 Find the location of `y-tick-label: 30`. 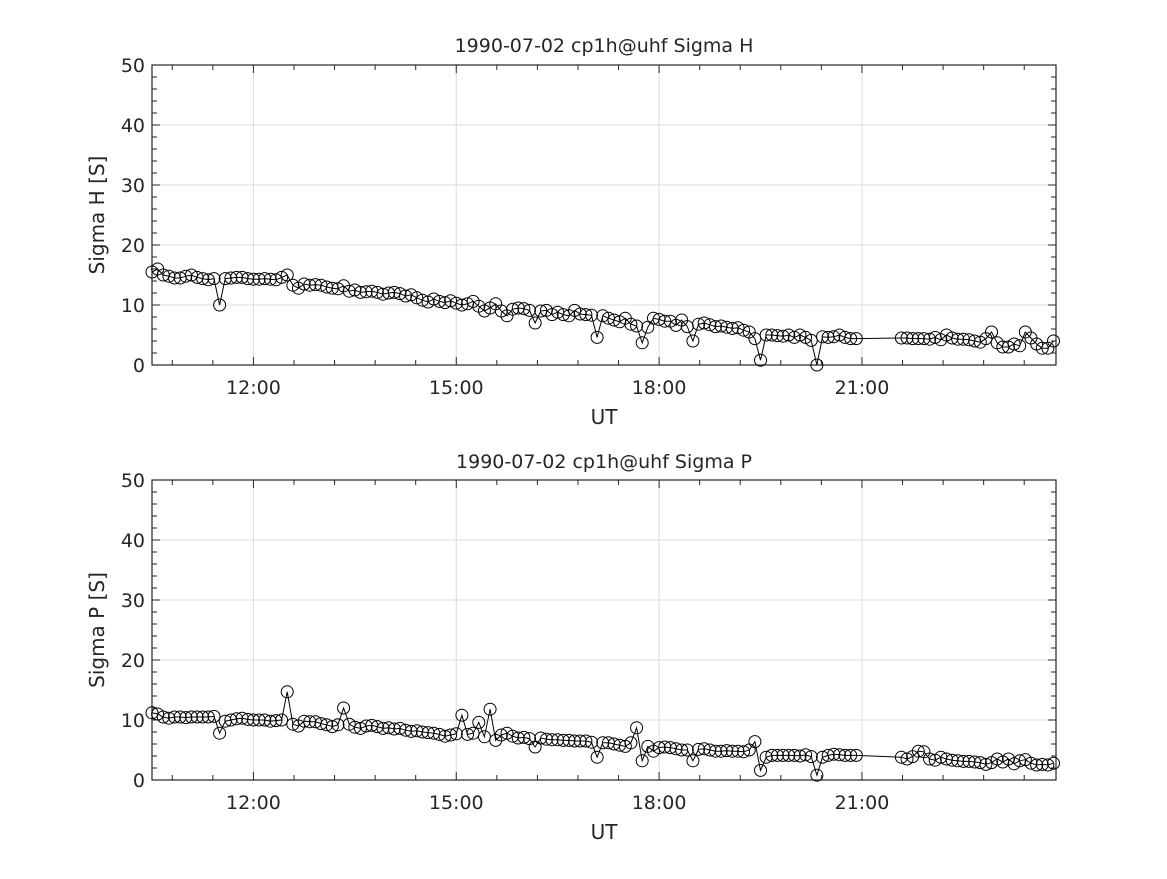

y-tick-label: 30 is located at coordinates (133, 186).